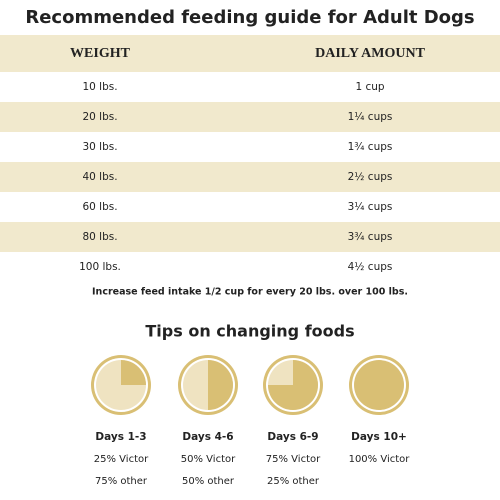 This screenshot has width=500, height=500. Describe the element at coordinates (99, 117) in the screenshot. I see `weight-cell: 20 lbs.` at that location.